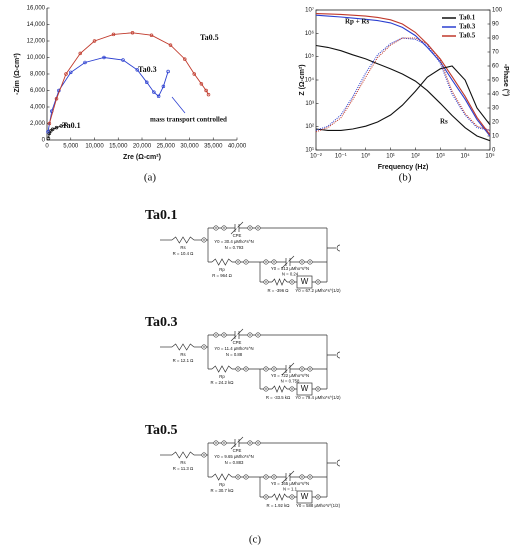 The width and height of the screenshot is (511, 550). I want to click on y-tick-label: 12,000, so click(36, 42).